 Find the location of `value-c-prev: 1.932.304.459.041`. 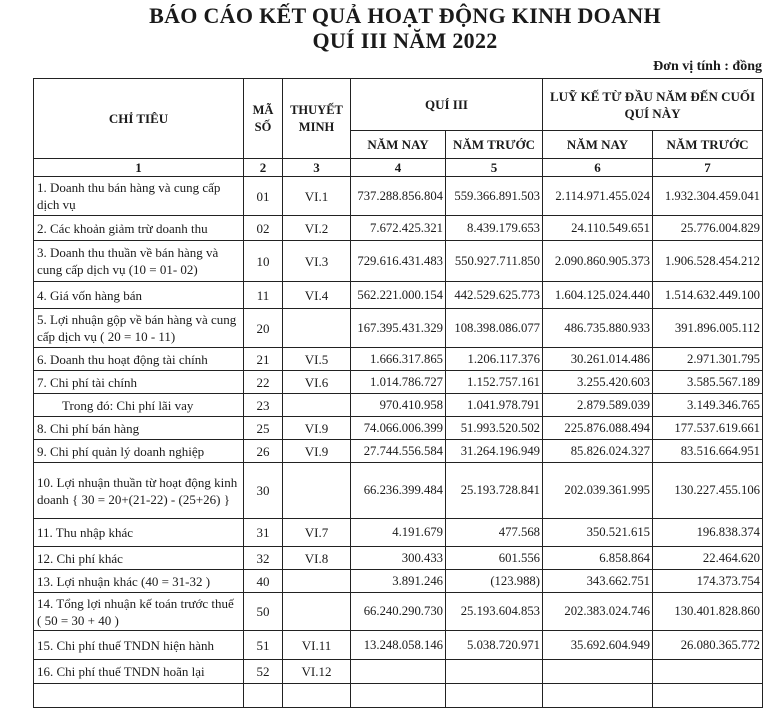

value-c-prev: 1.932.304.459.041 is located at coordinates (707, 196).